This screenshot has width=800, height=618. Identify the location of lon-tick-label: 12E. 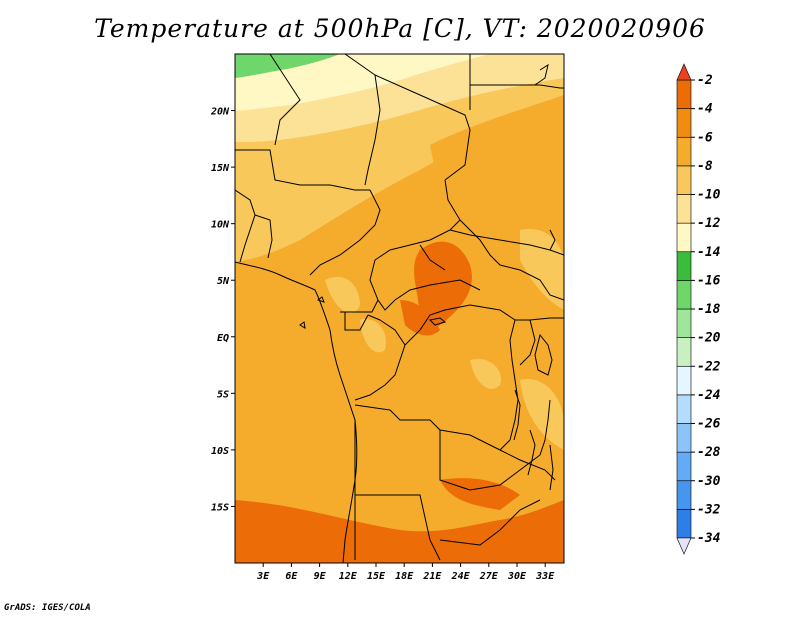
(348, 576).